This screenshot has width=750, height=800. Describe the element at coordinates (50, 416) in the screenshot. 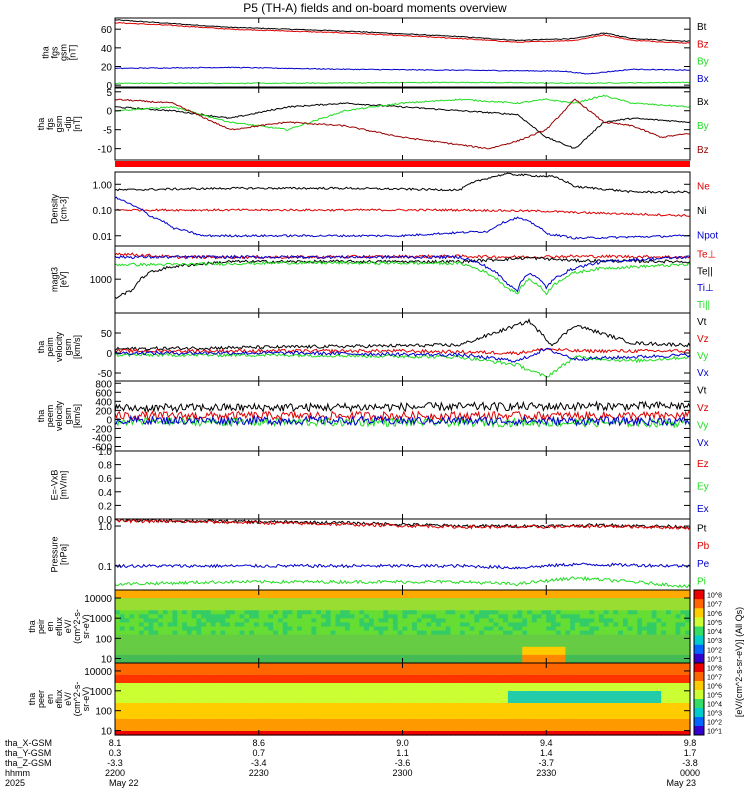

I see `ylabel-line: peem` at that location.